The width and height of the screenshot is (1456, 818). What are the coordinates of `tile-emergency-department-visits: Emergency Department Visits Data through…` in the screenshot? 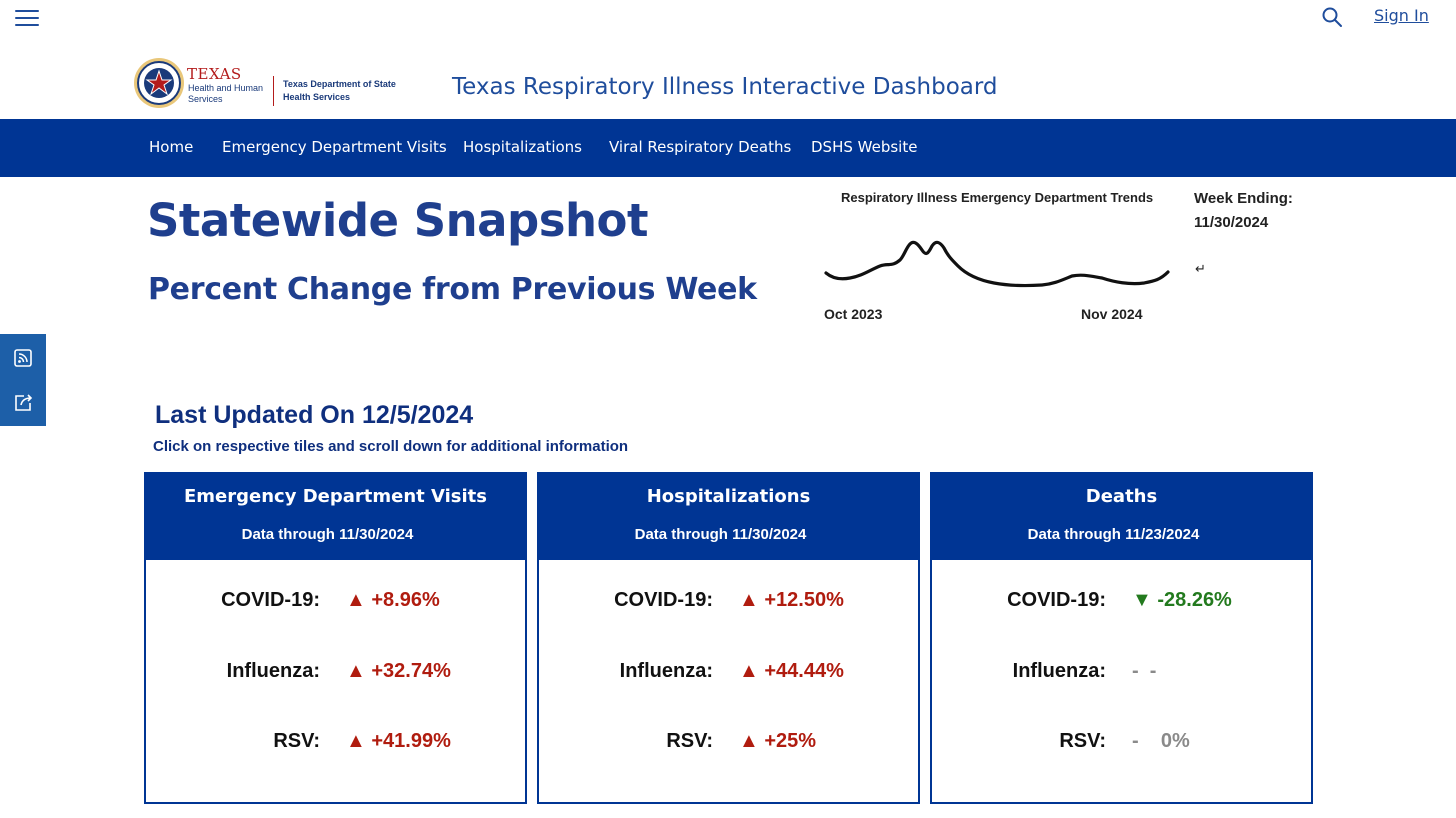 It's located at (335, 638).